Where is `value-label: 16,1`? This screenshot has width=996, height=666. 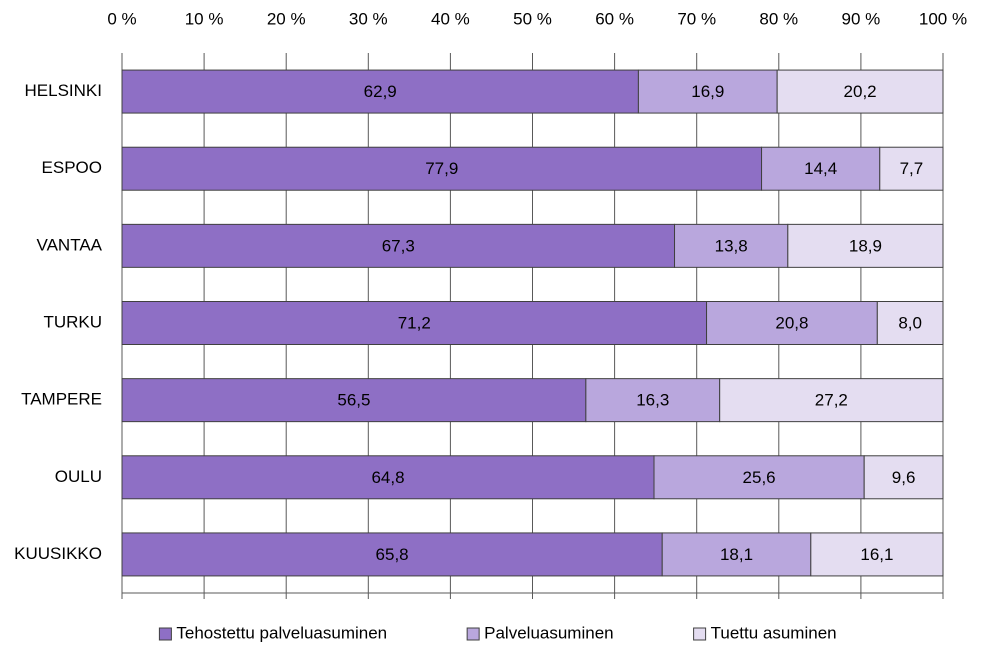
value-label: 16,1 is located at coordinates (876, 554).